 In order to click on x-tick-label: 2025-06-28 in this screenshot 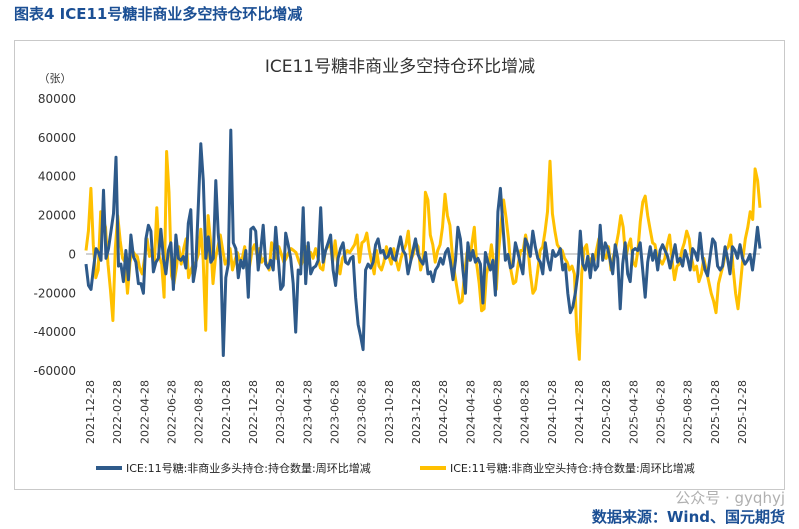, I will do `click(661, 412)`.